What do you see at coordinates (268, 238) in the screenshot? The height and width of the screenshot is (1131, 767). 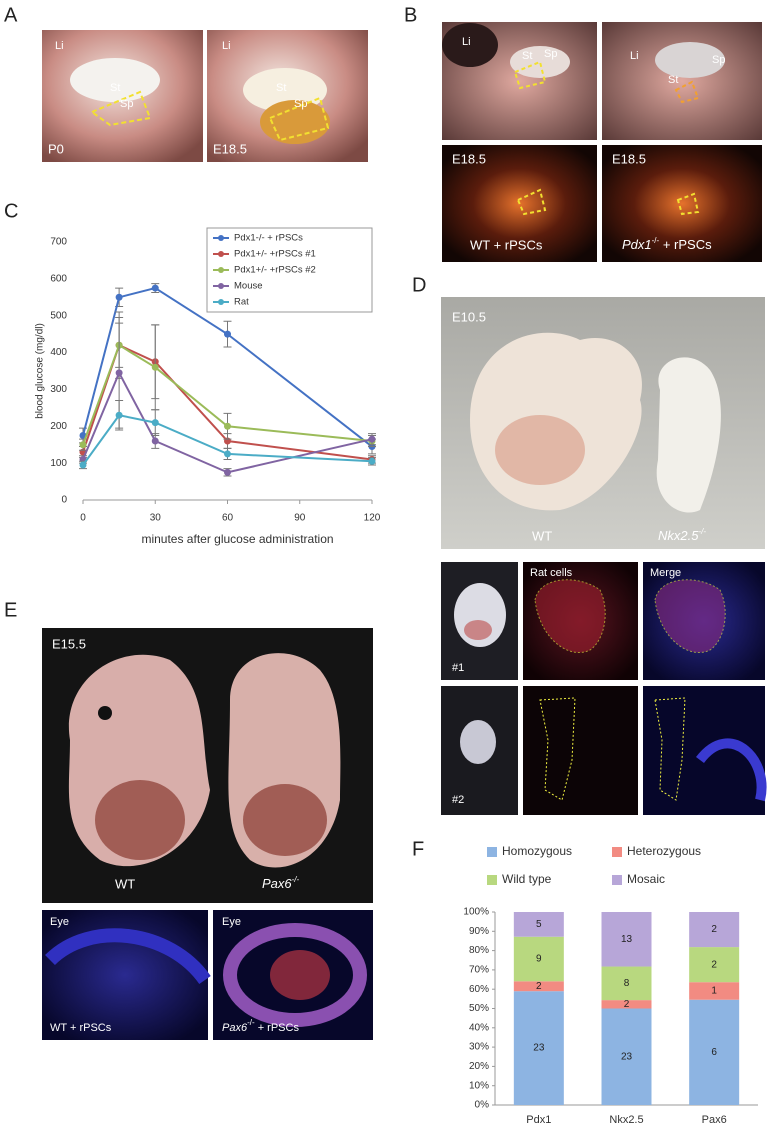 I see `legend-label: Pdx1-/- + rPSCs` at bounding box center [268, 238].